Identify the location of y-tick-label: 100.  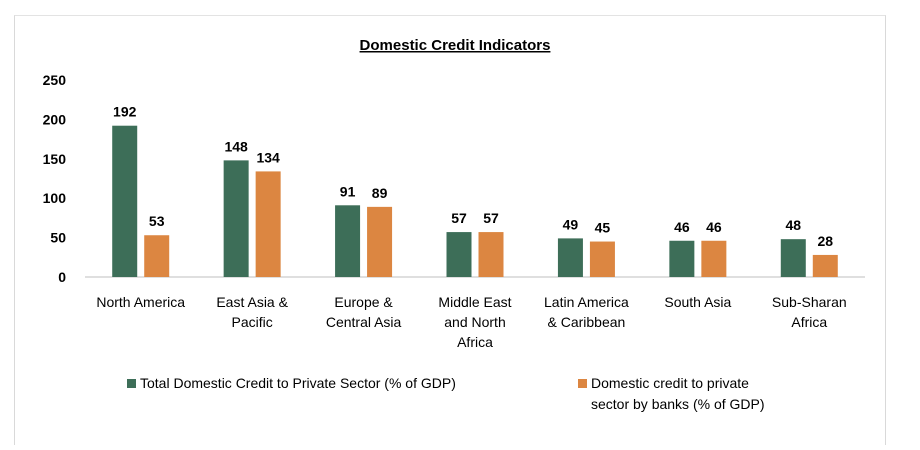
(55, 198).